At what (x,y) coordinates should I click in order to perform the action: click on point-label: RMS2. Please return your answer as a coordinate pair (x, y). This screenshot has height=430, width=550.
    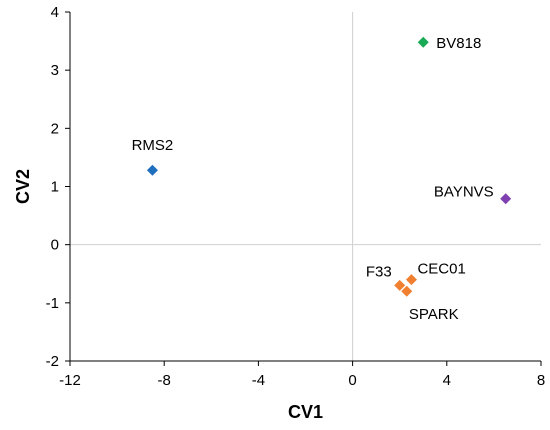
    Looking at the image, I should click on (153, 145).